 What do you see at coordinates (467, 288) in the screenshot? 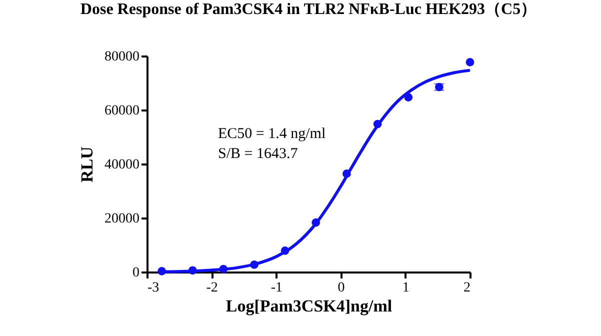
I see `x-tick-label: 2` at bounding box center [467, 288].